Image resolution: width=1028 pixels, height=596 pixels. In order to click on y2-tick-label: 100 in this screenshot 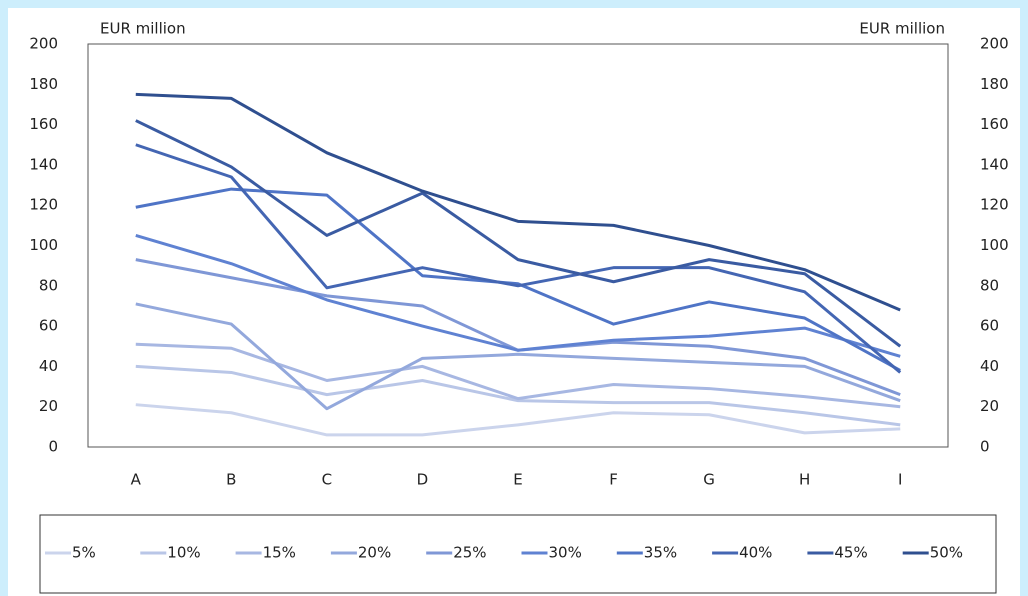, I will do `click(994, 245)`.